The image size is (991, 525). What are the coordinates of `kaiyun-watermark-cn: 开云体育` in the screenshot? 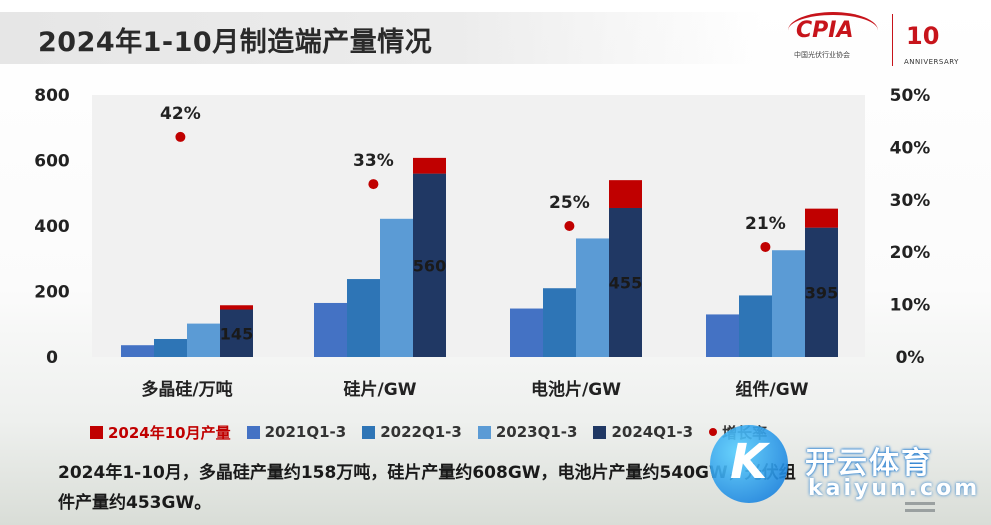 It's located at (869, 463).